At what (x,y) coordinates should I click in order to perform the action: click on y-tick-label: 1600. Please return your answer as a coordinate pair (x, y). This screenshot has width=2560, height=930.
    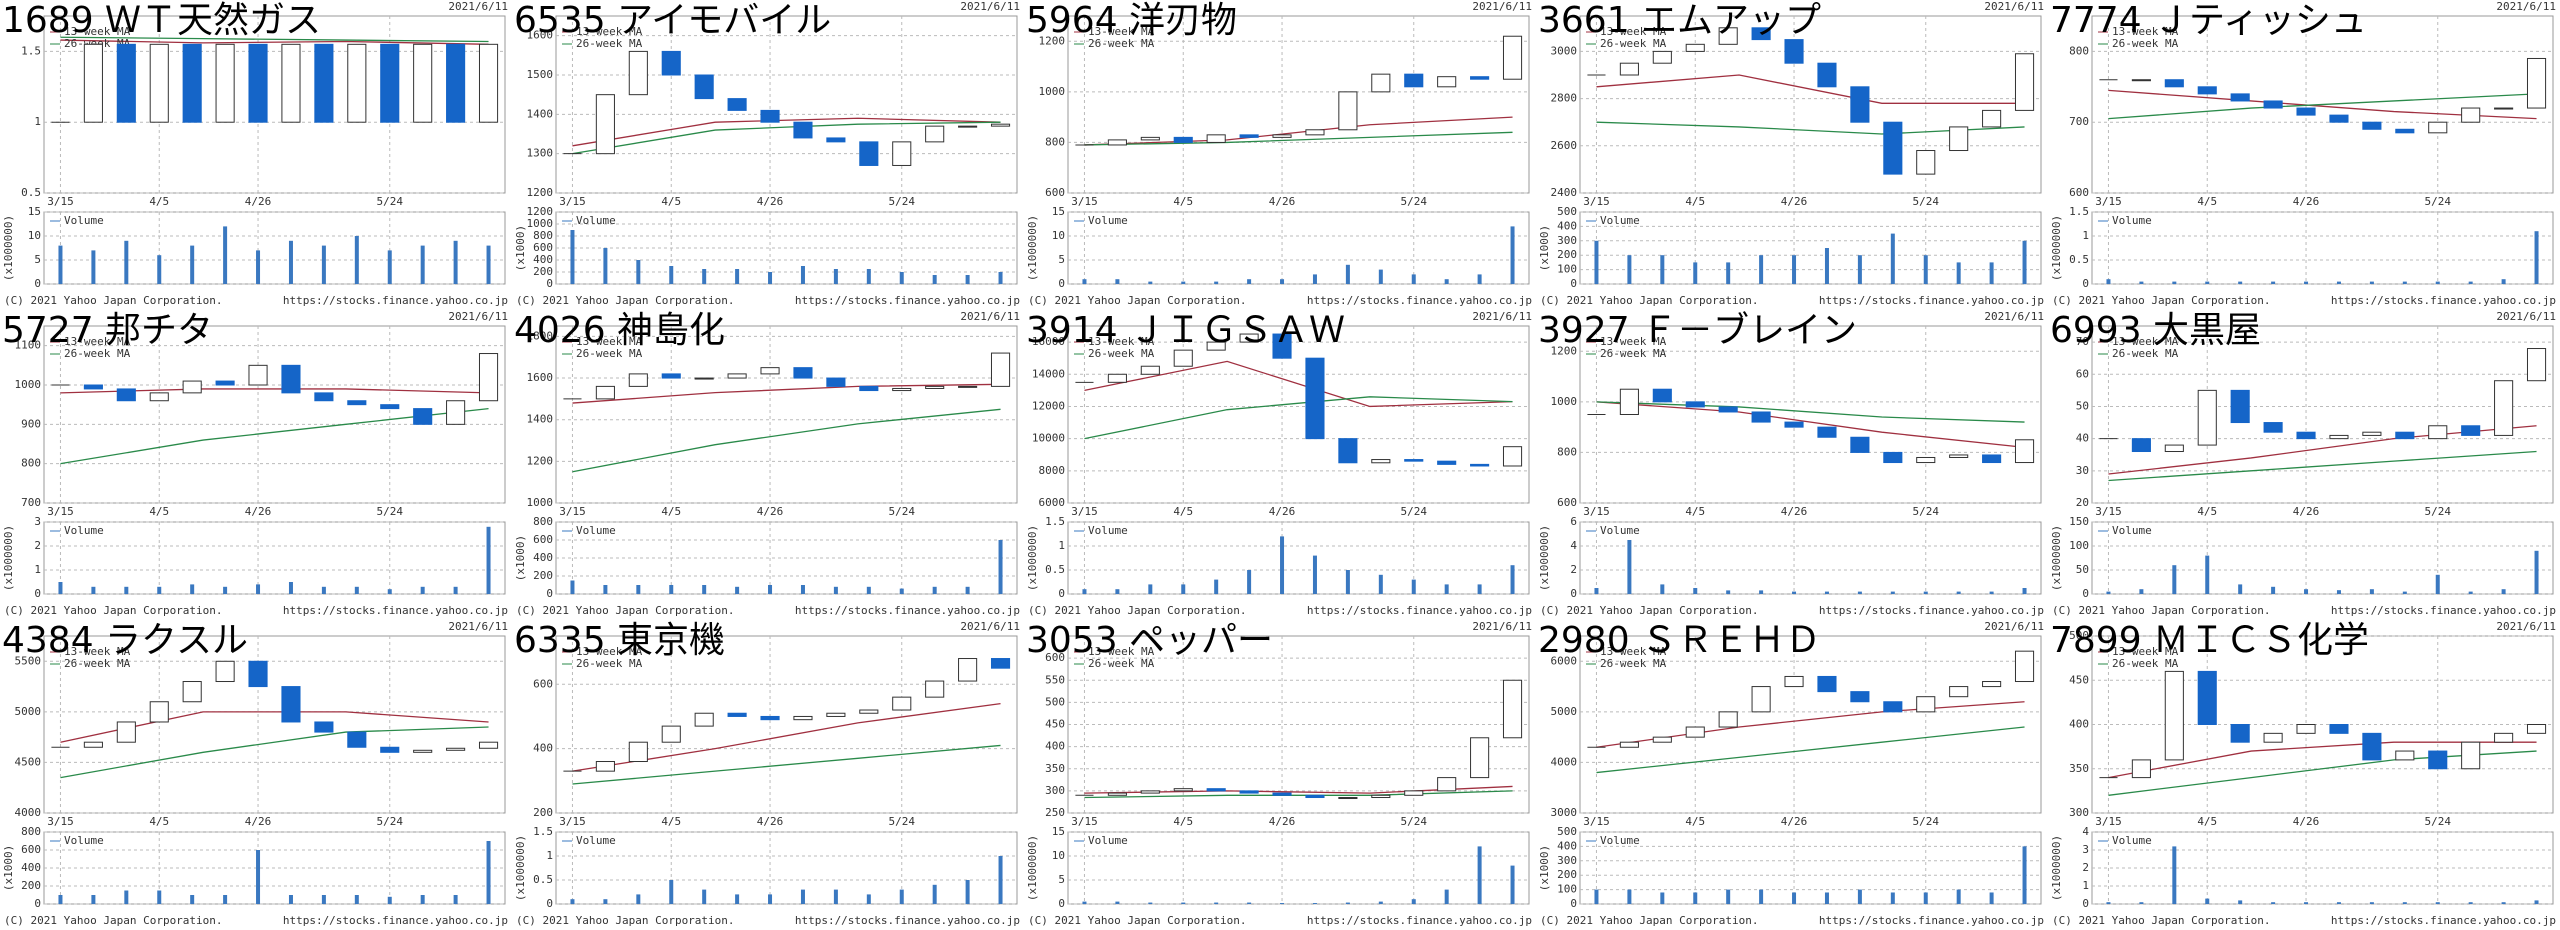
    Looking at the image, I should click on (540, 377).